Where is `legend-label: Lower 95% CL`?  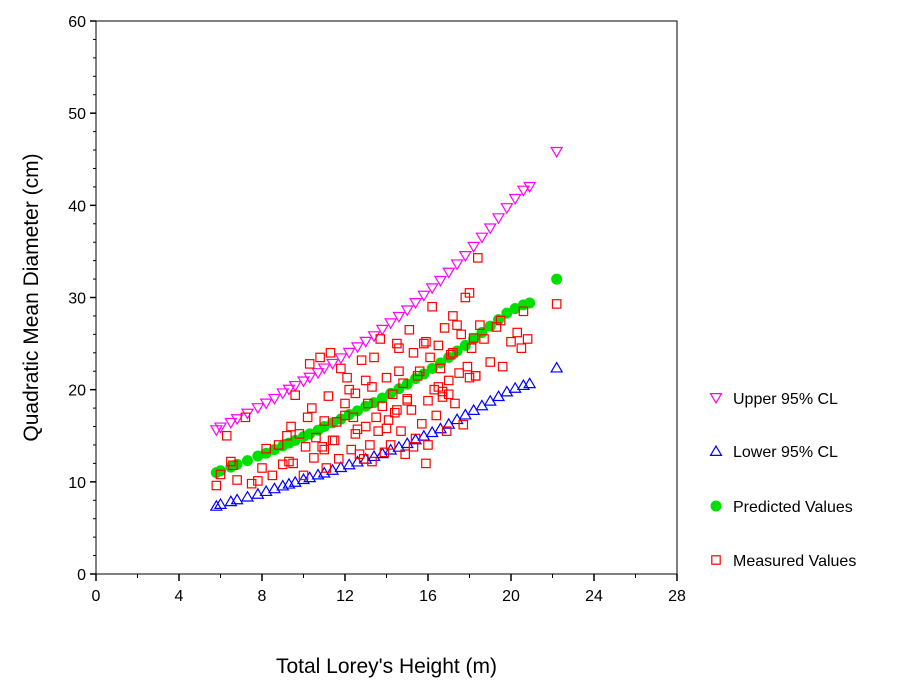
legend-label: Lower 95% CL is located at coordinates (785, 452).